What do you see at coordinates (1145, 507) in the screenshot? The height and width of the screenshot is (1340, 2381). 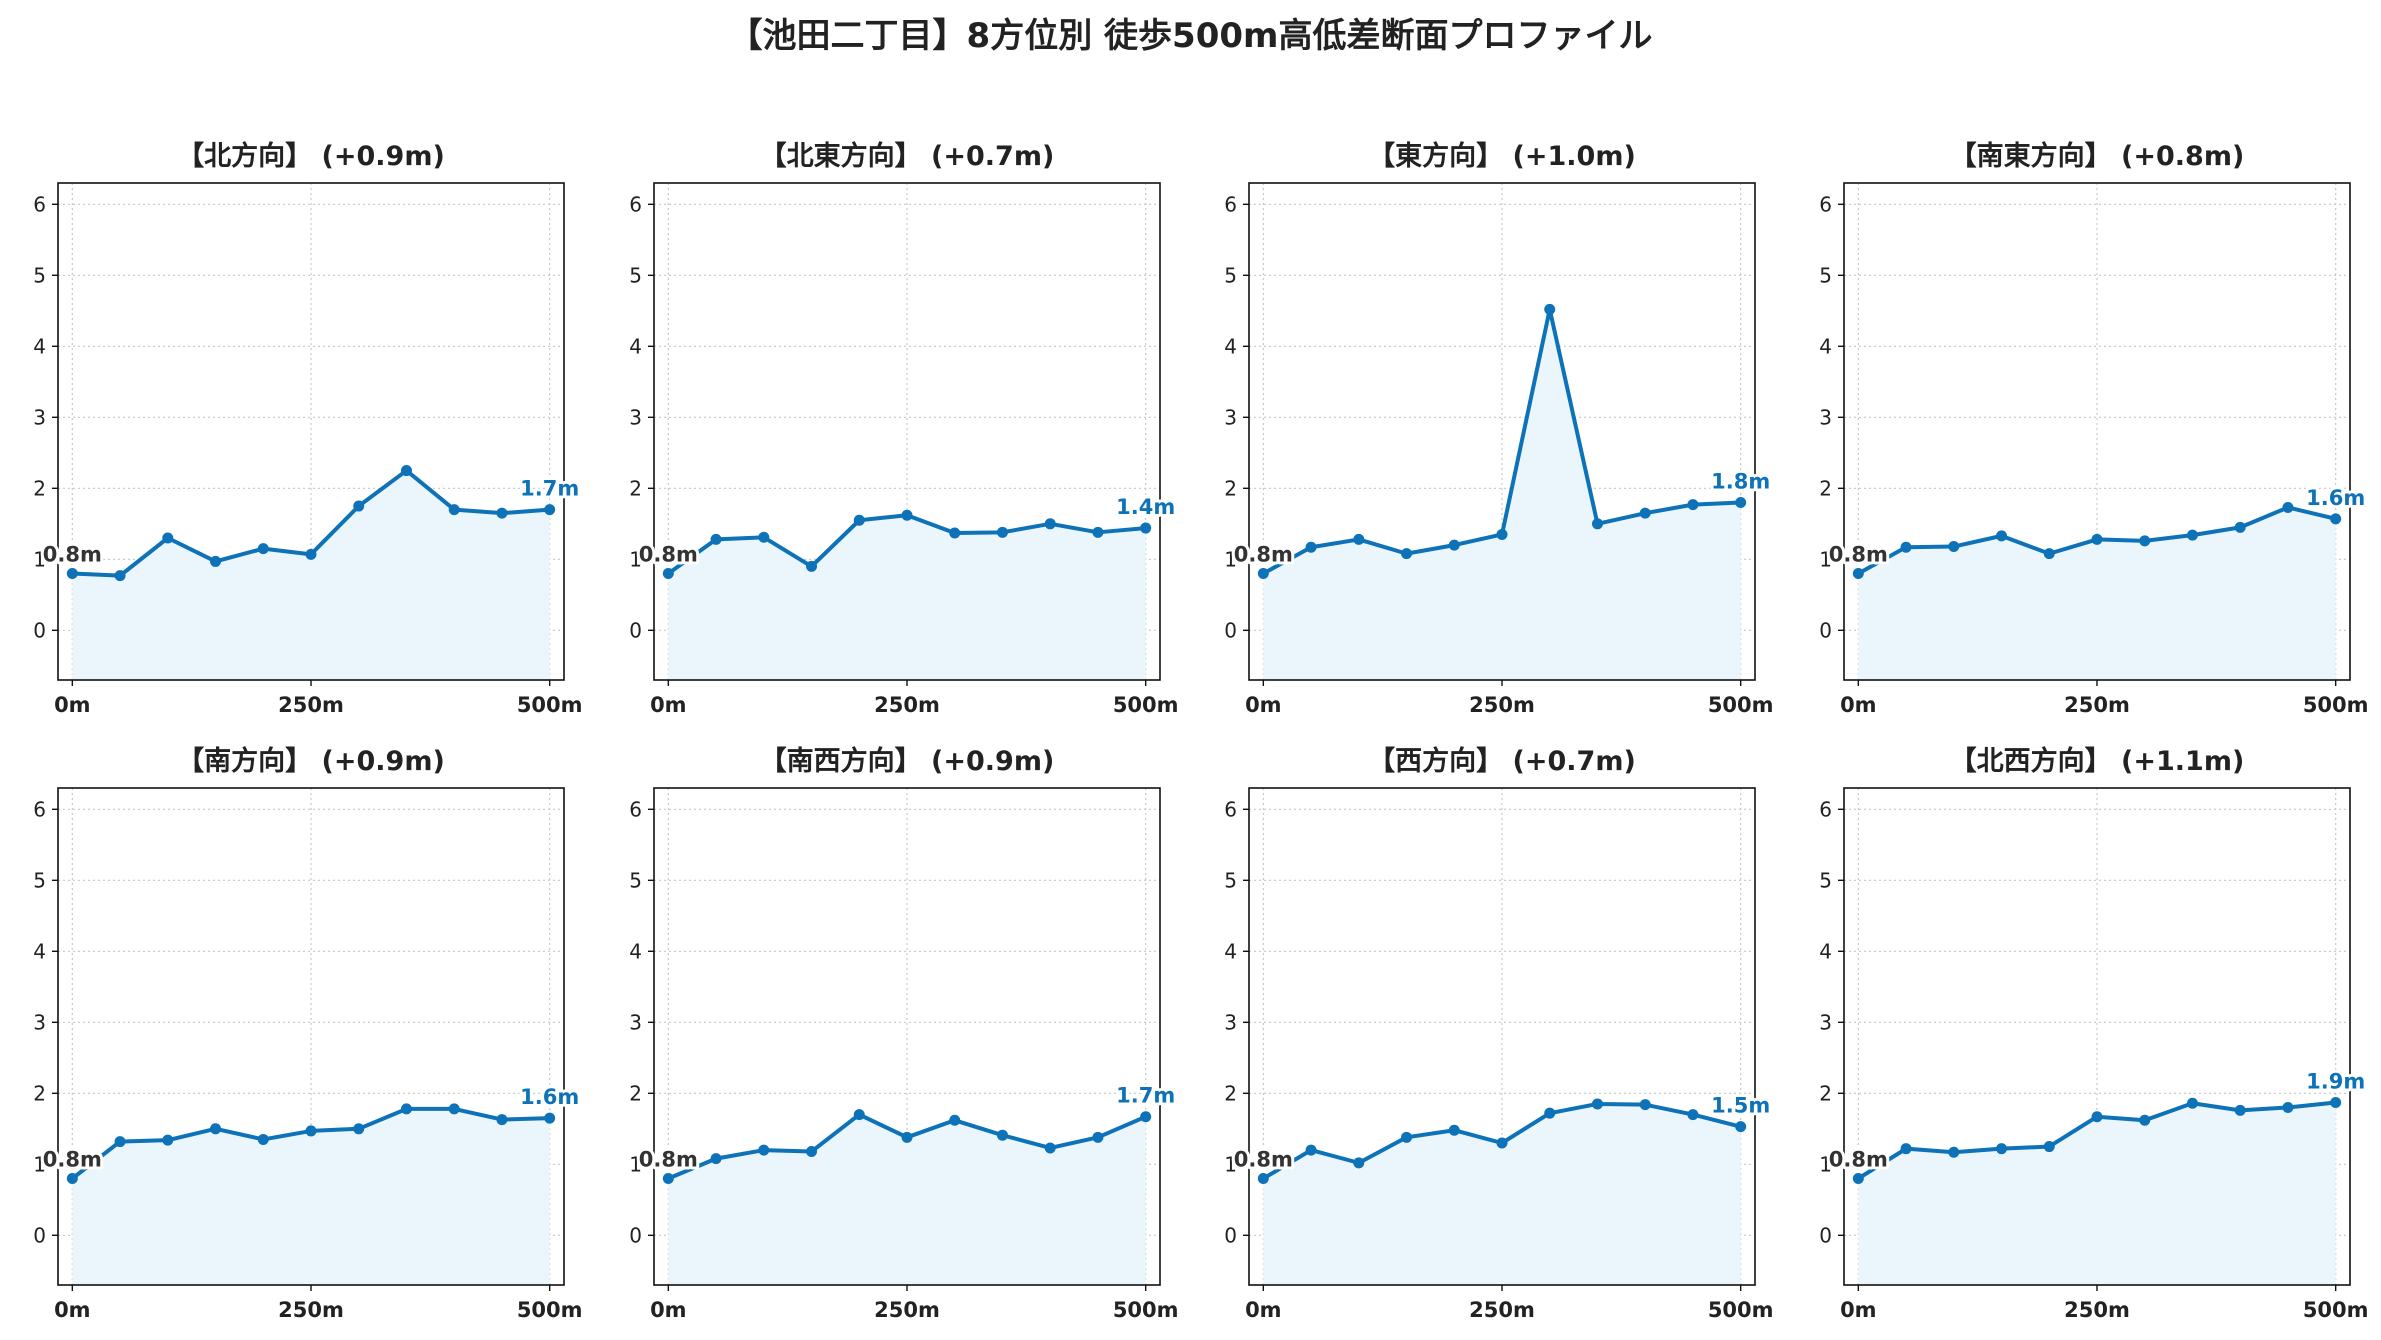 I see `end-elevation-label: 1.4m` at bounding box center [1145, 507].